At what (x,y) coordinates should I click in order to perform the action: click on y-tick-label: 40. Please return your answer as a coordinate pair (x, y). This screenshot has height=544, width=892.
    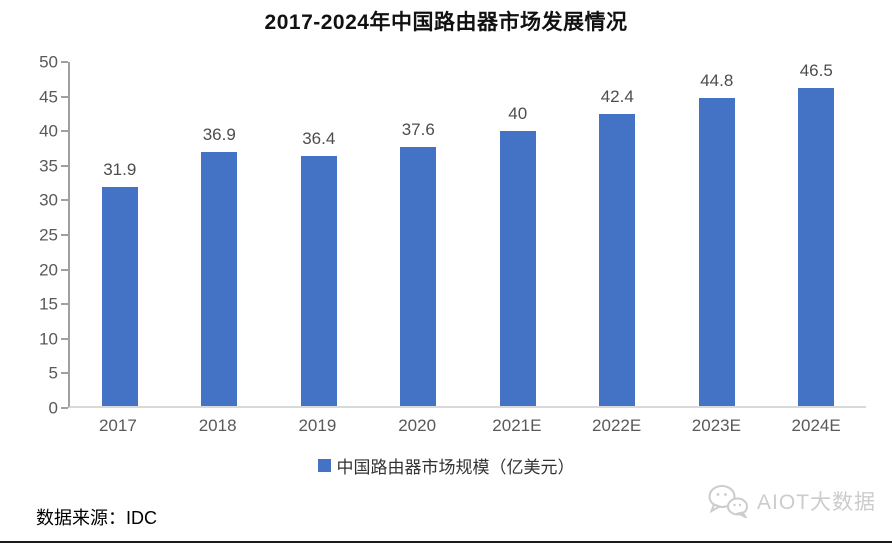
    Looking at the image, I should click on (48, 131).